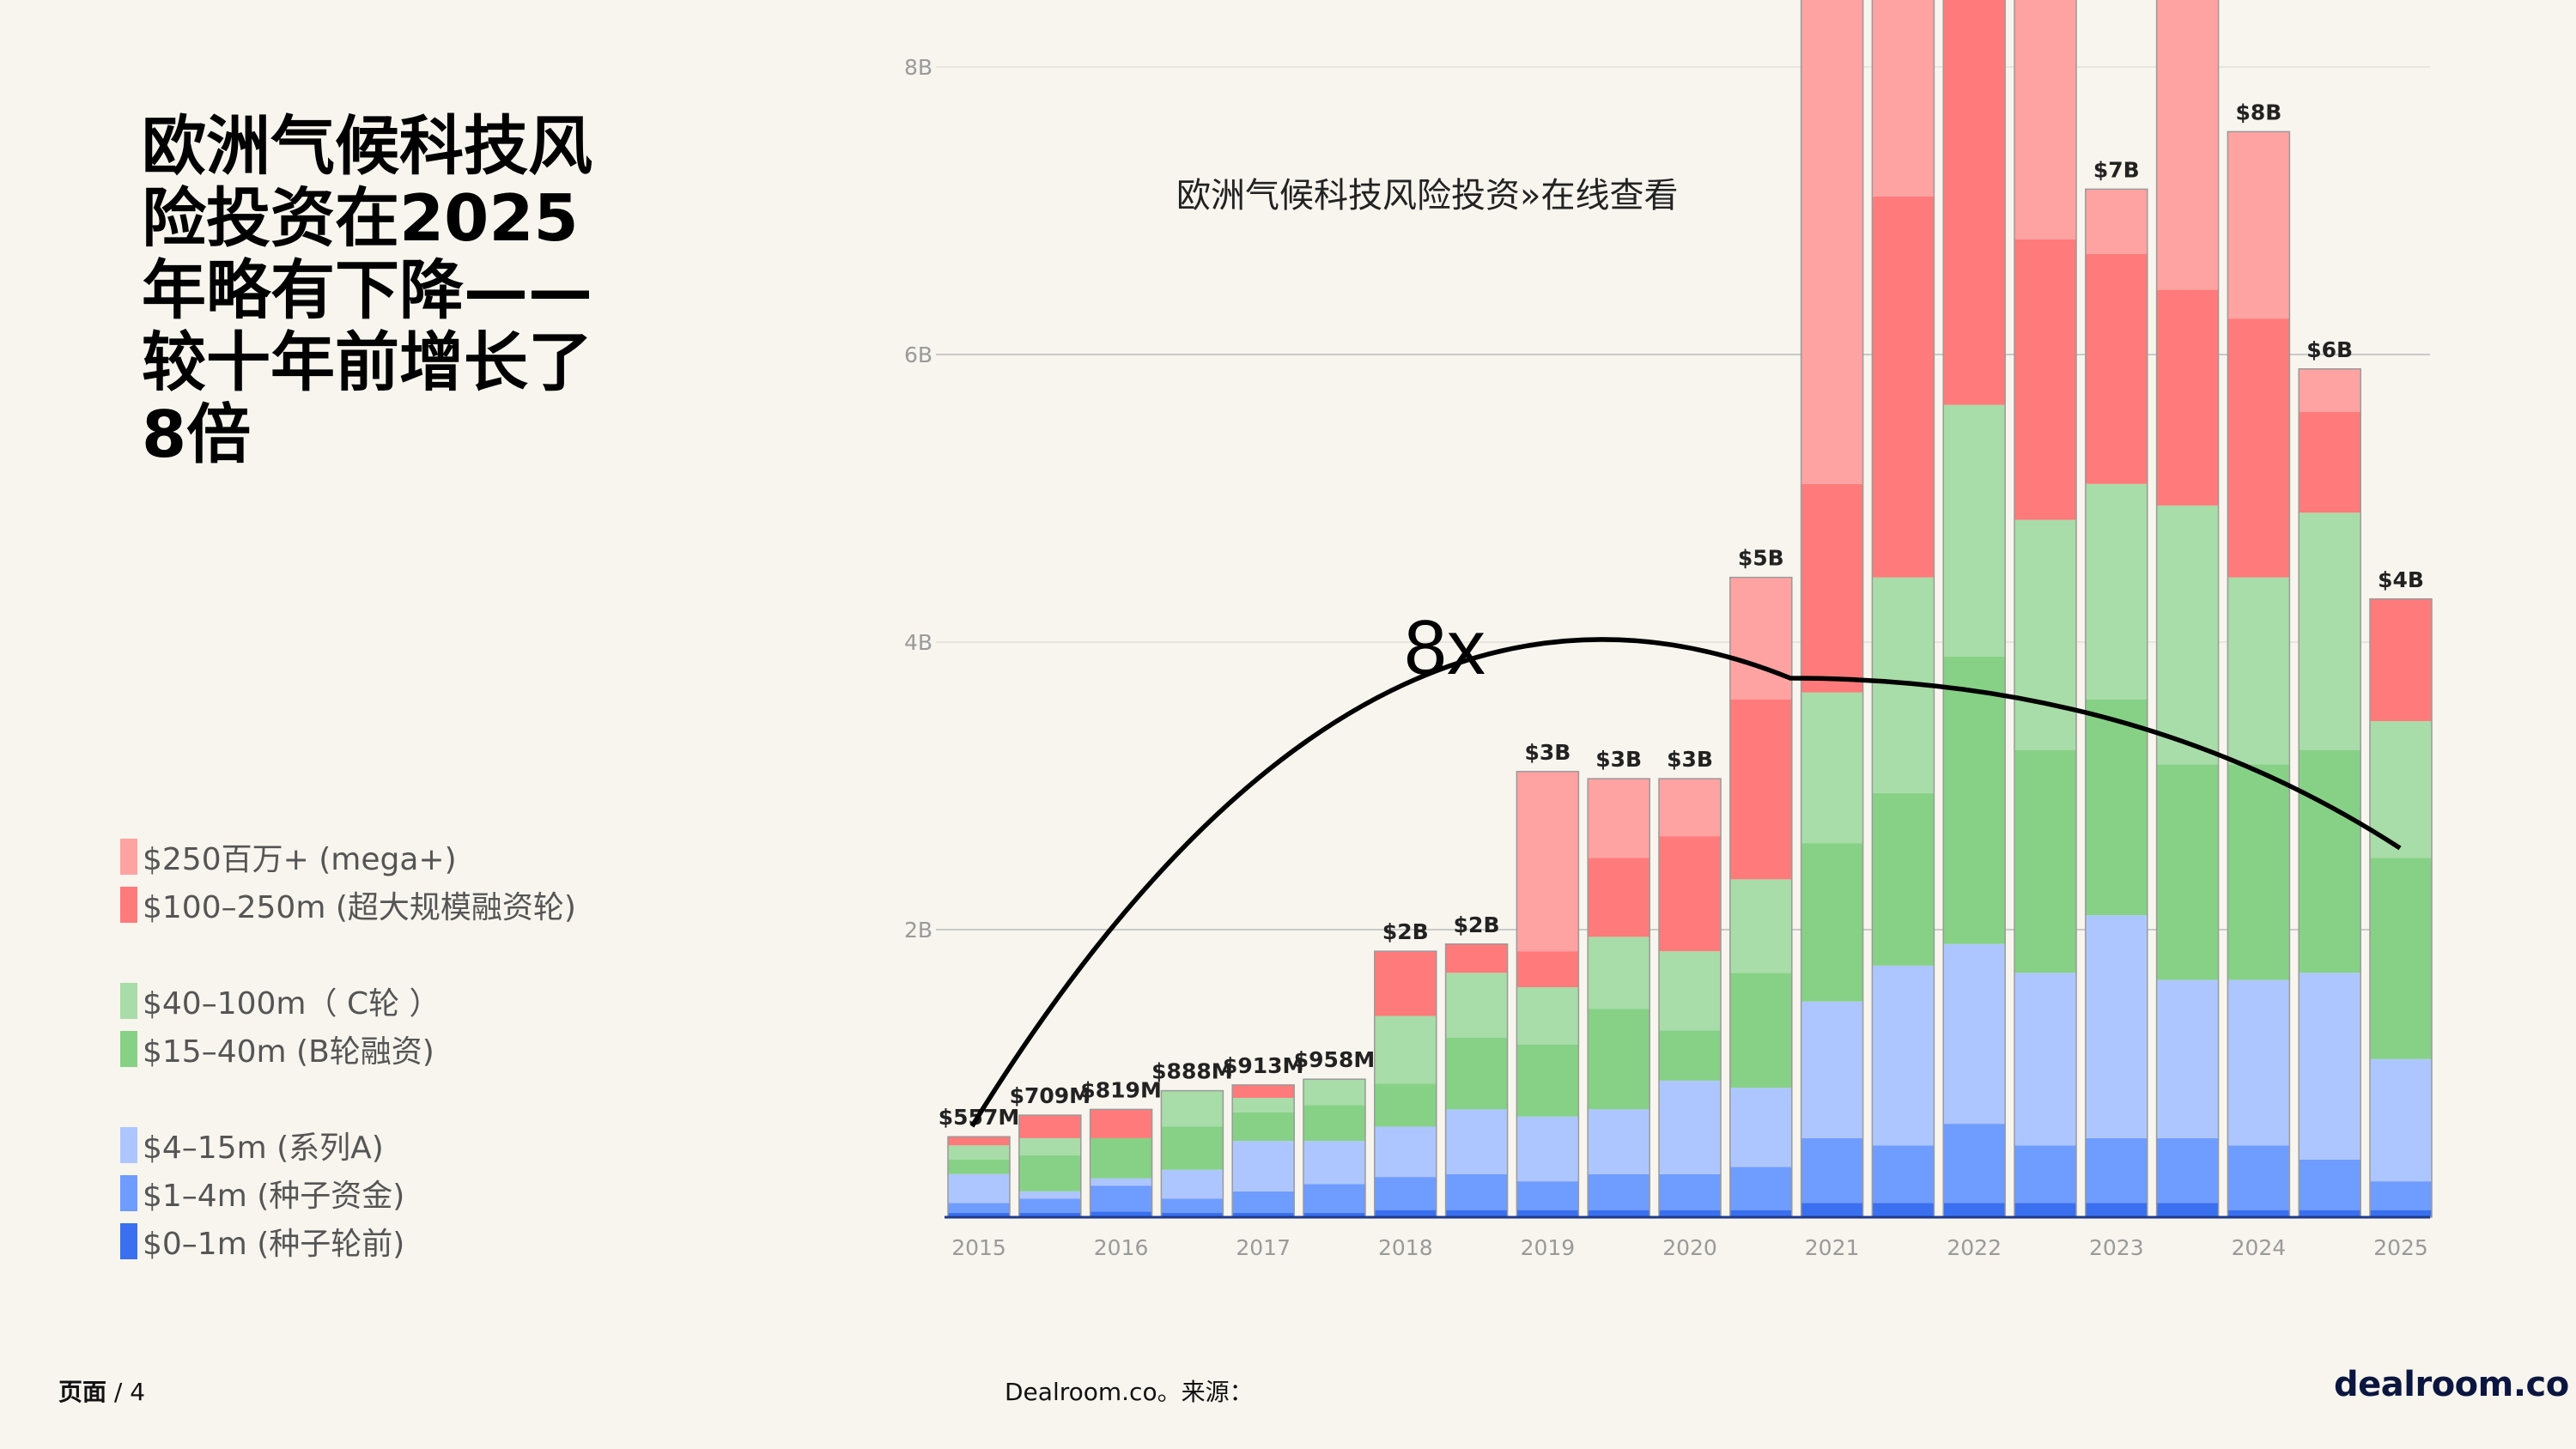 This screenshot has width=2576, height=1449. Describe the element at coordinates (1689, 1247) in the screenshot. I see `x-tick-label: 2020` at that location.